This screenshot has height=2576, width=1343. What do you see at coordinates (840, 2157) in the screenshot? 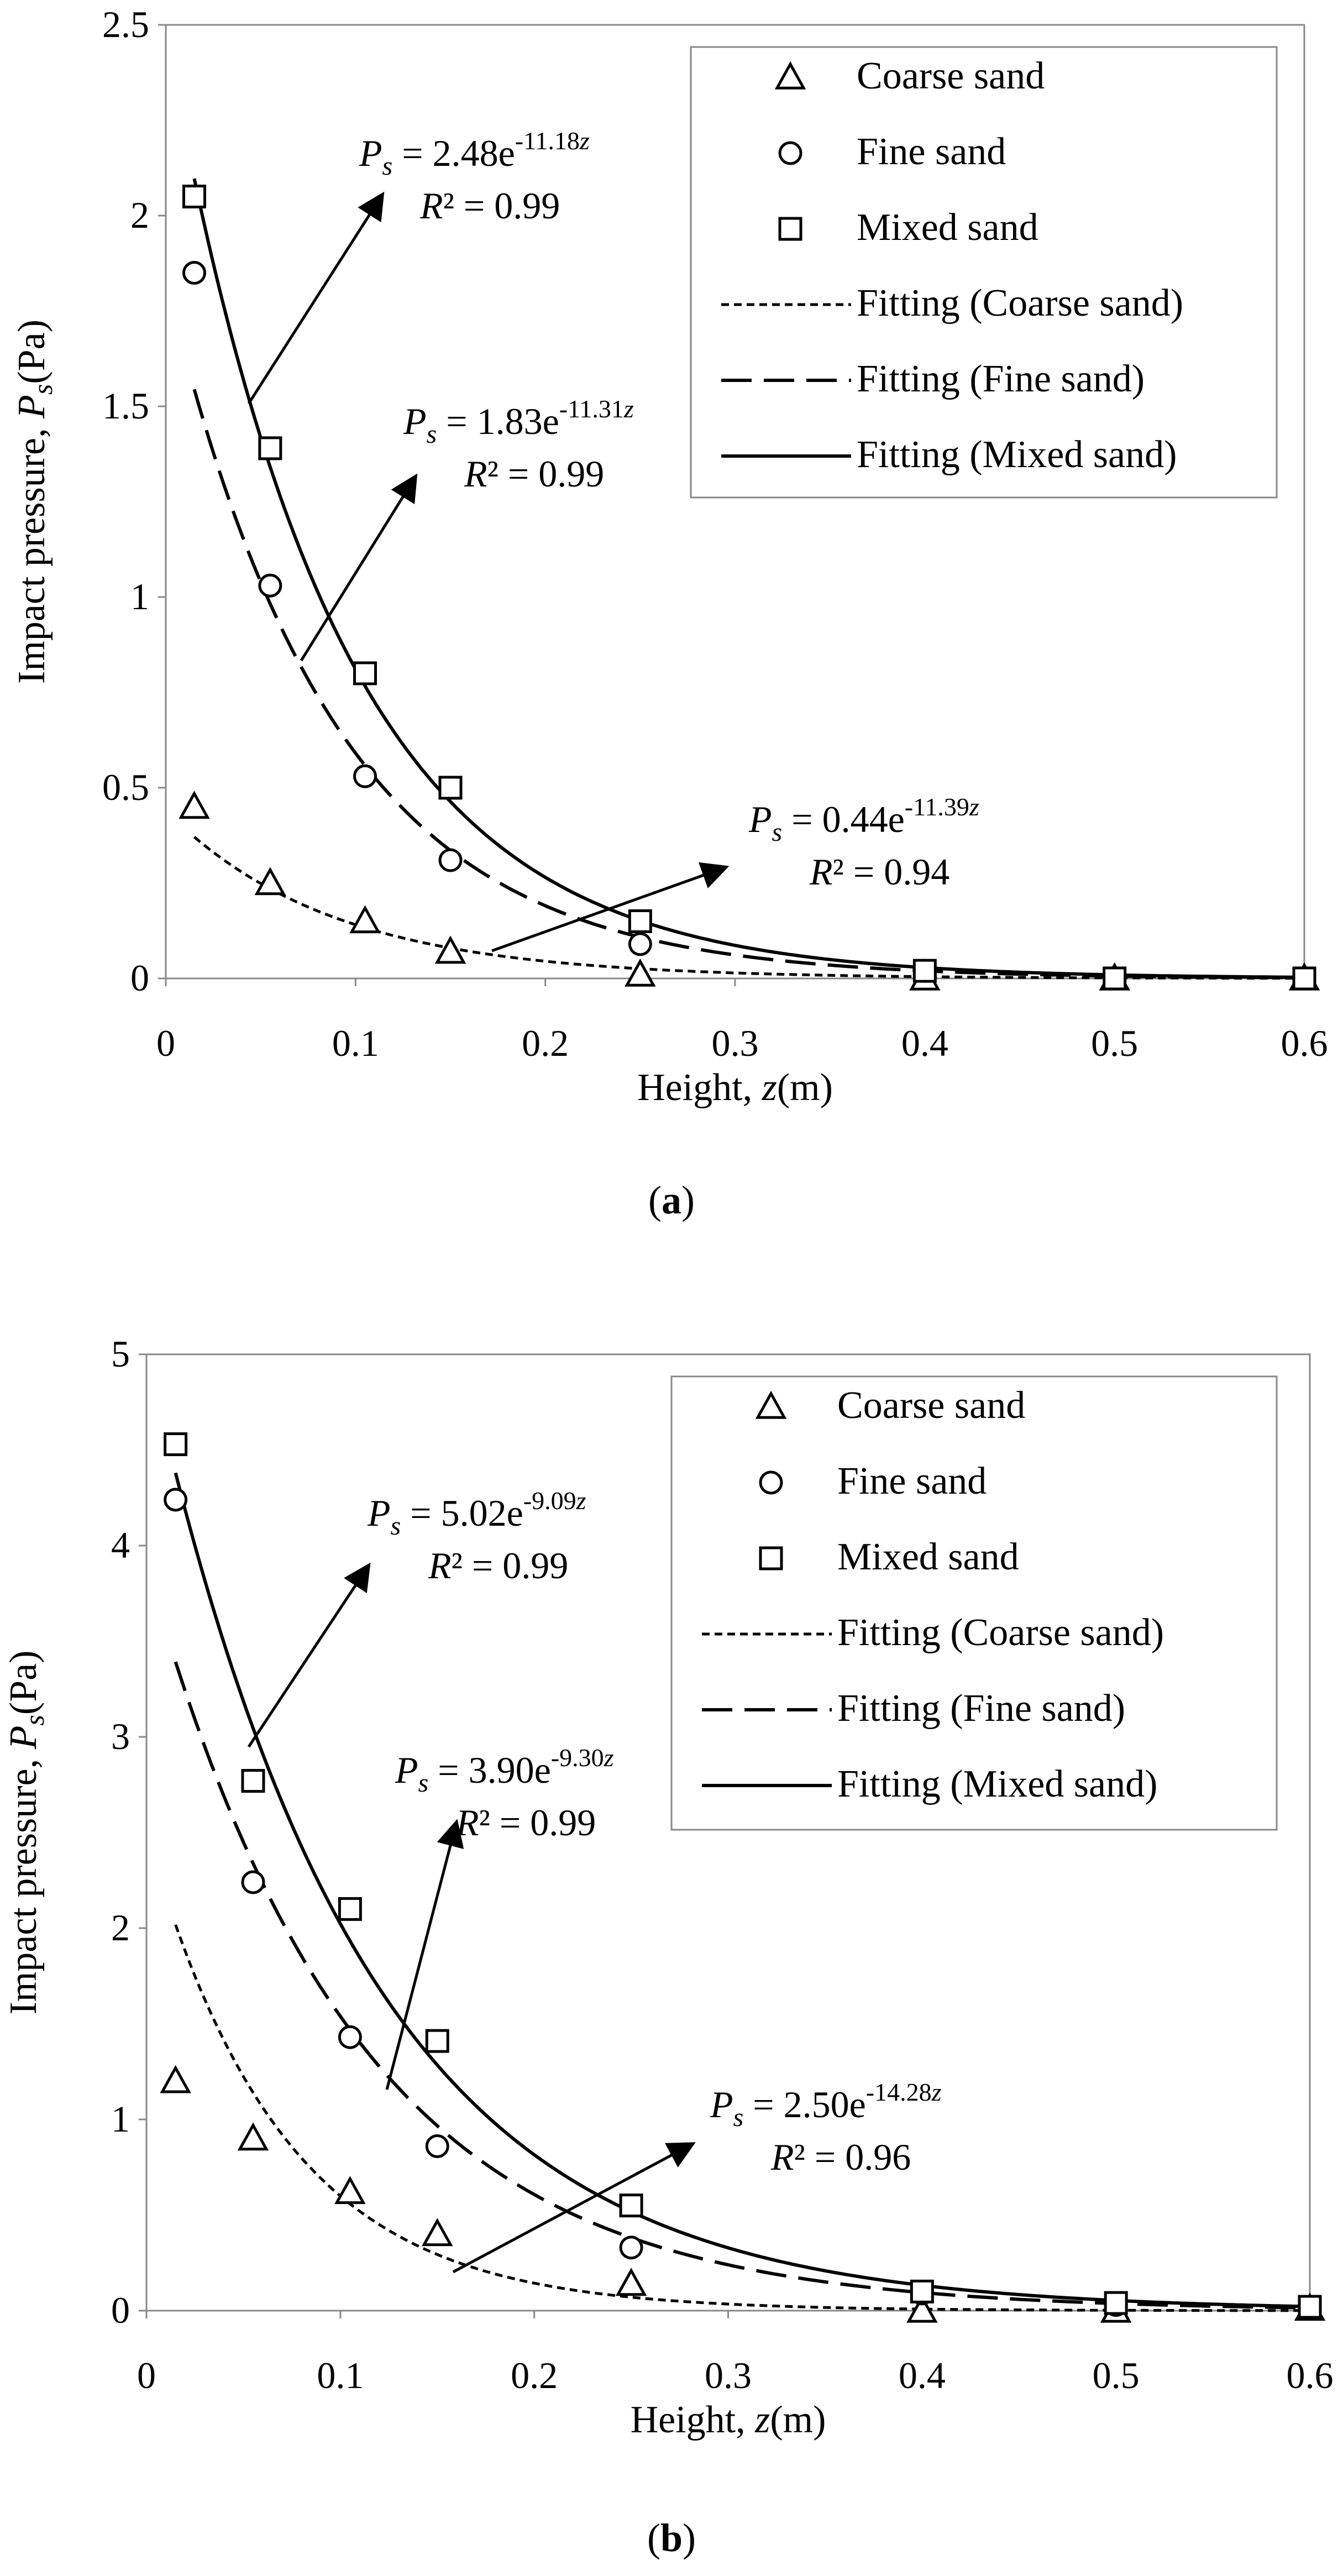
I see `r-squared-label: R² = 0.96` at bounding box center [840, 2157].